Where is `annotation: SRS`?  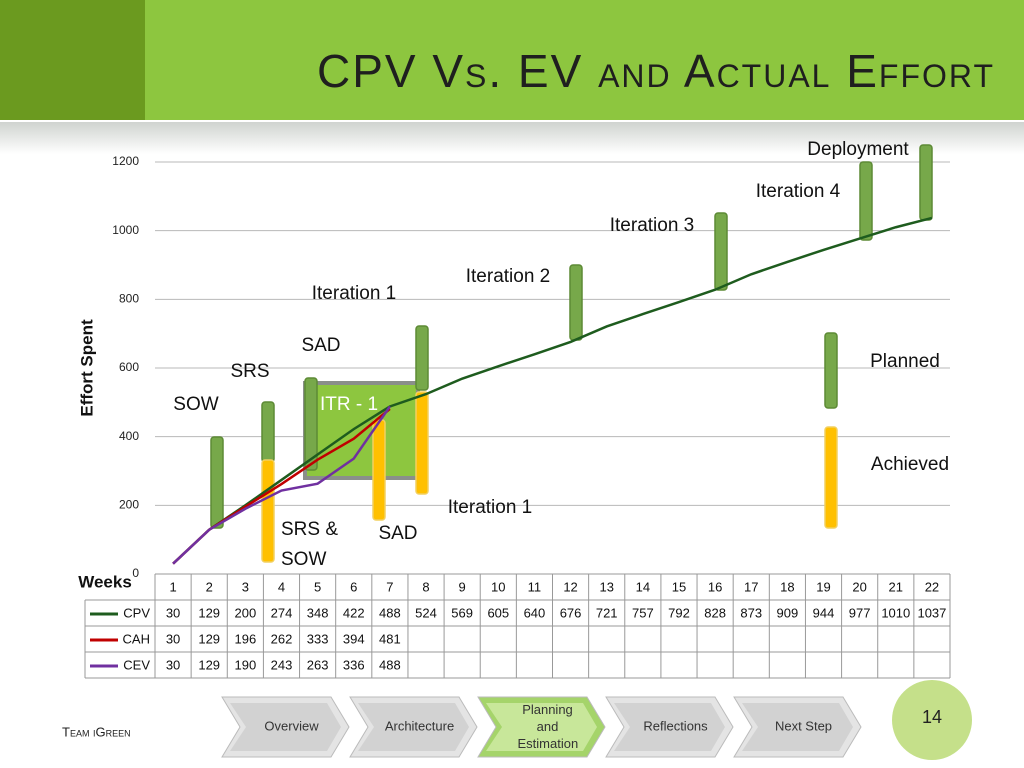 annotation: SRS is located at coordinates (249, 371).